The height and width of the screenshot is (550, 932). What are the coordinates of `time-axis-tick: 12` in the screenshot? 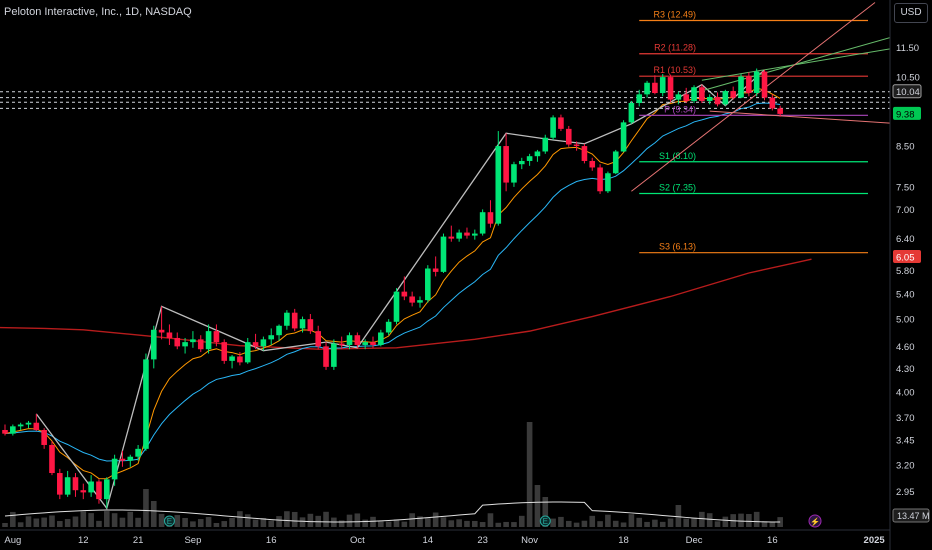 It's located at (83, 540).